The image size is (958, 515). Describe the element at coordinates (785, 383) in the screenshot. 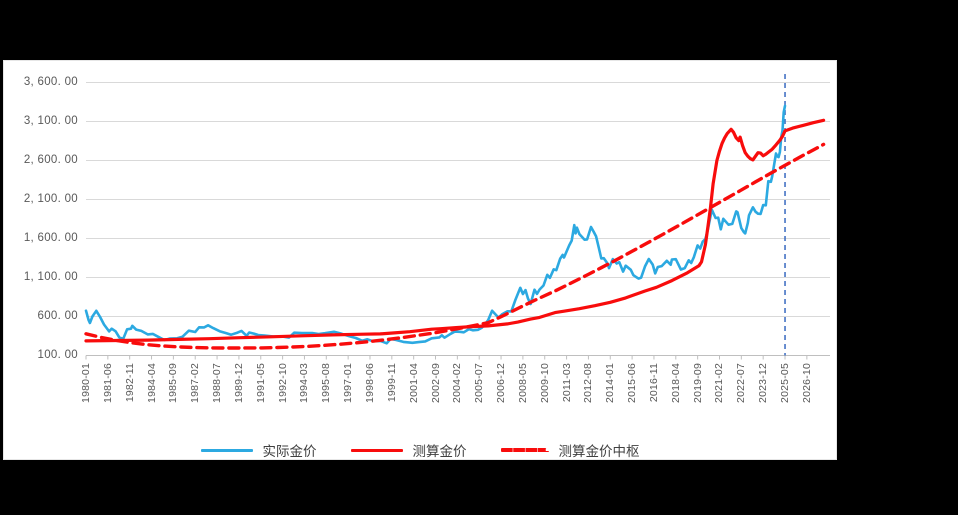

I see `x-axis-label: 2025-05` at that location.